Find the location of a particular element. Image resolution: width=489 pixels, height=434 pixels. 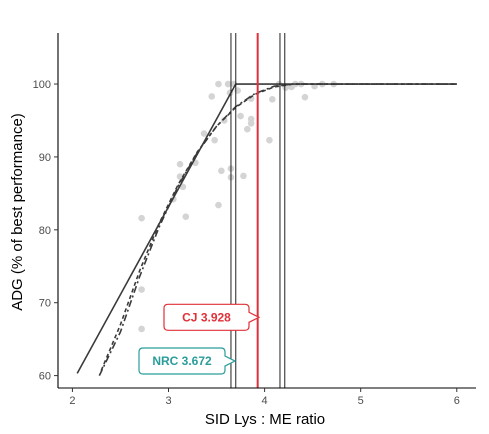

x-tick-label-2: 2 is located at coordinates (72, 401).